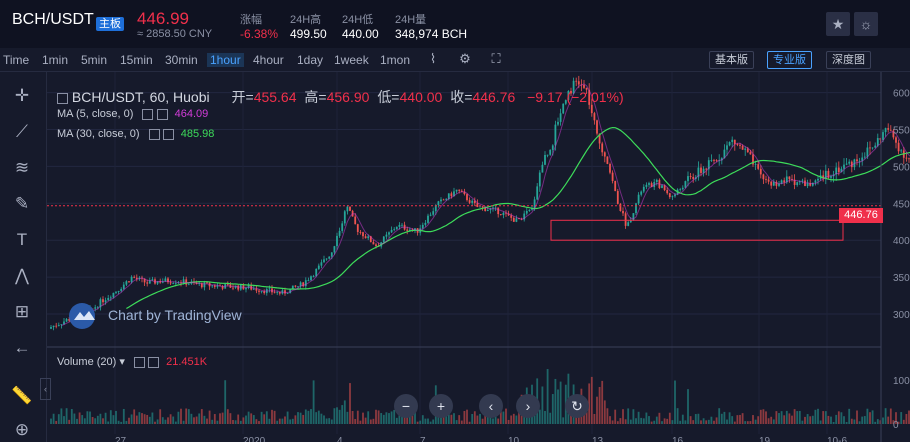 Image resolution: width=910 pixels, height=442 pixels. I want to click on volume-bars, so click(480, 396).